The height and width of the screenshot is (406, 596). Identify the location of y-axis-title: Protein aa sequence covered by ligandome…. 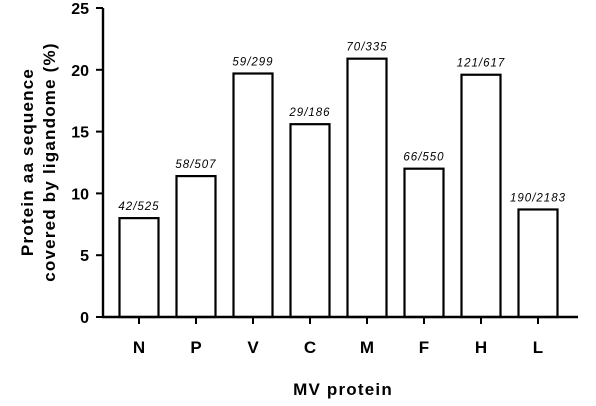
(38, 161).